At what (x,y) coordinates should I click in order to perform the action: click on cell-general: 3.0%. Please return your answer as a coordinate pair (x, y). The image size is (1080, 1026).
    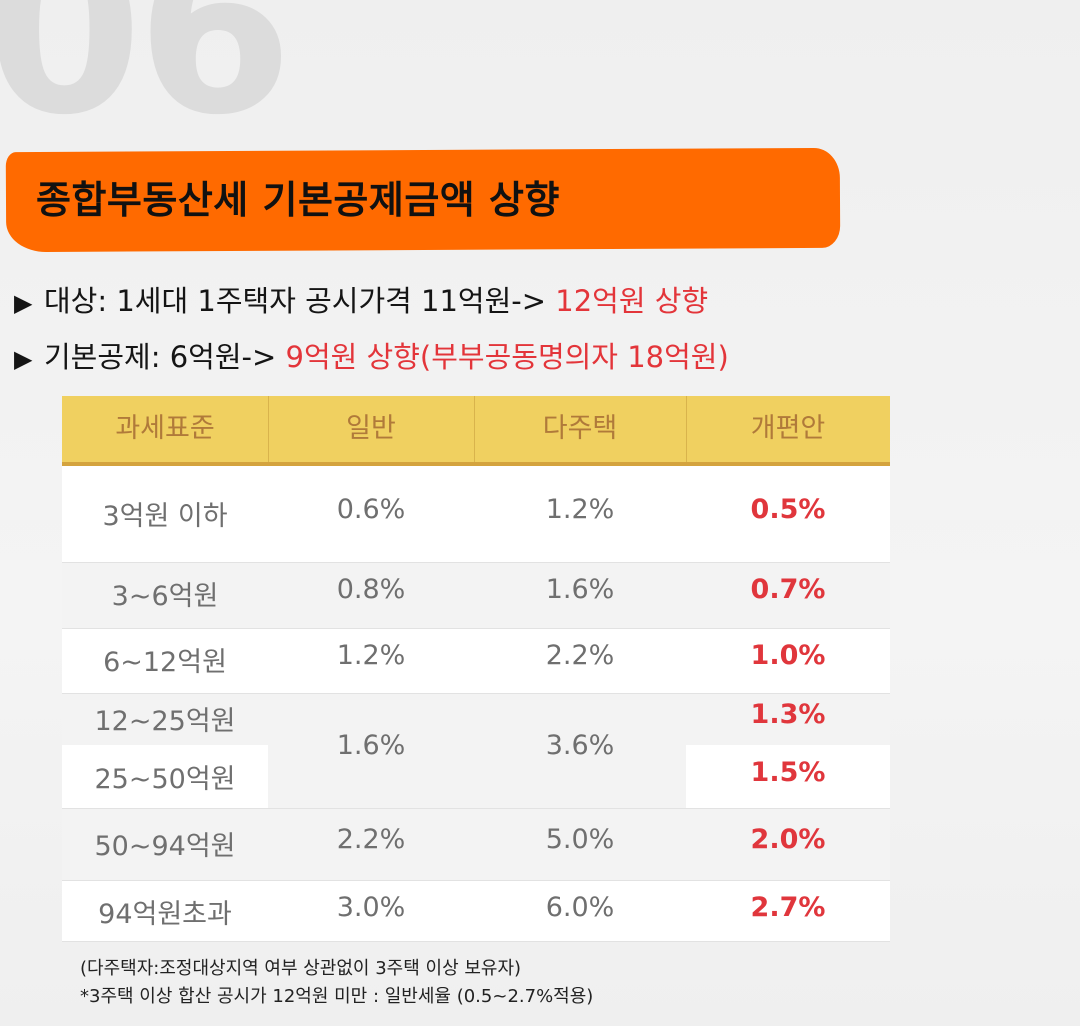
    Looking at the image, I should click on (371, 907).